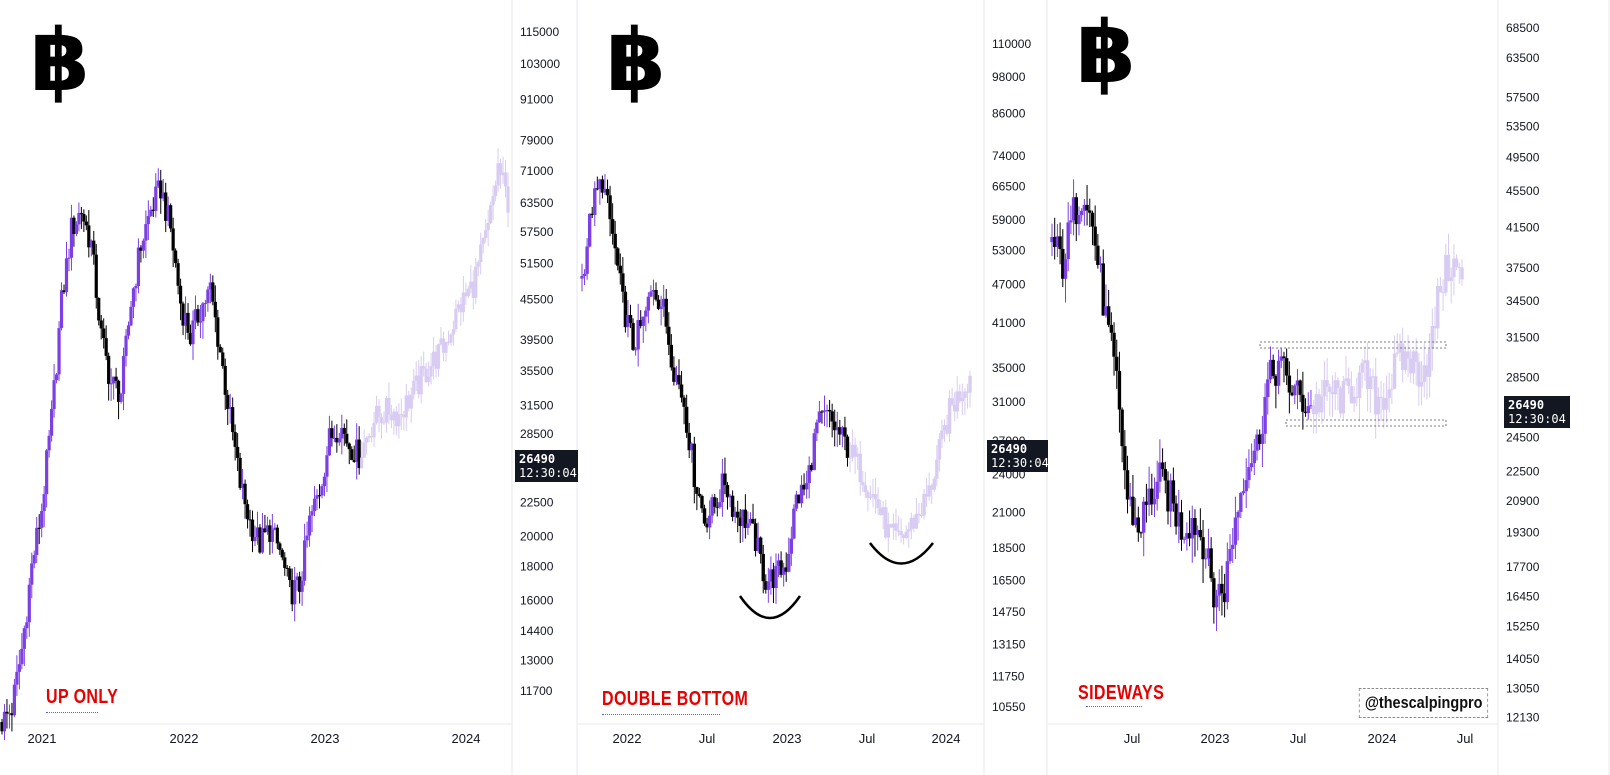  What do you see at coordinates (1114, 706) in the screenshot?
I see `label-underline` at bounding box center [1114, 706].